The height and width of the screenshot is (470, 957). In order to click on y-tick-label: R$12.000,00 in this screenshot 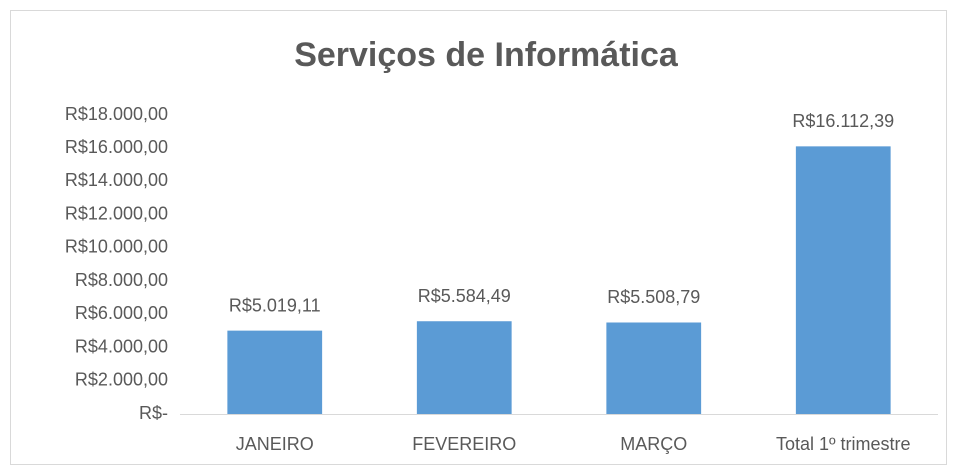, I will do `click(116, 213)`.